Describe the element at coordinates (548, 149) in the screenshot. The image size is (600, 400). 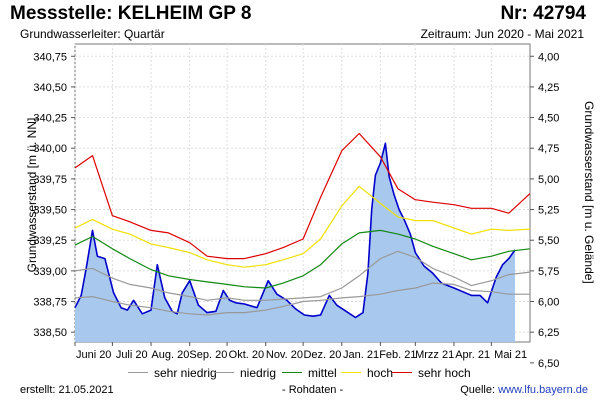
I see `y-tick-right-label: 4,75` at that location.